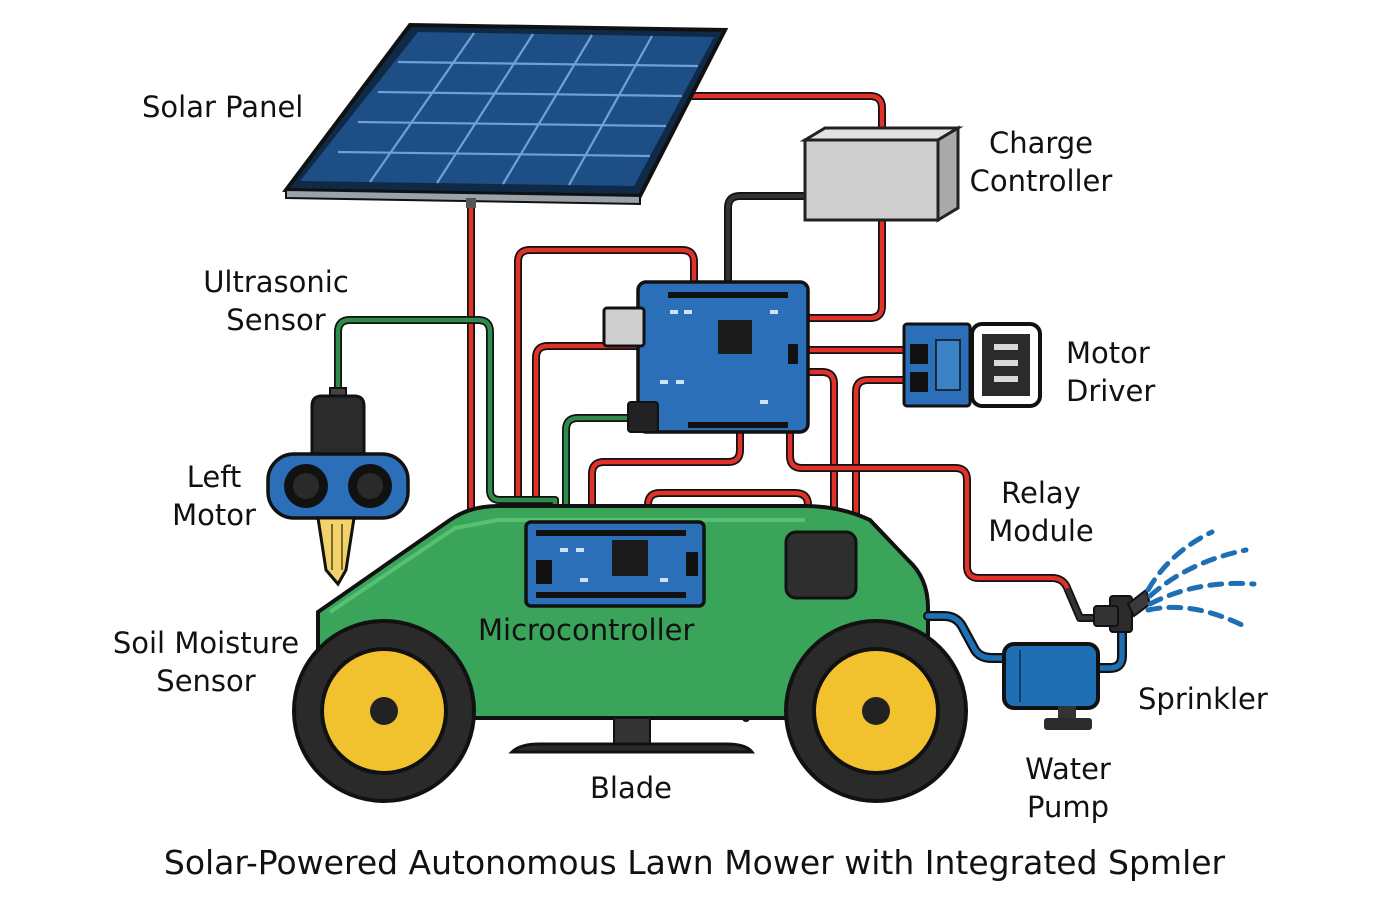 This screenshot has height=921, width=1389. What do you see at coordinates (206, 662) in the screenshot?
I see `label-soil-moisture-sensor: Soil Moisture Sensor` at bounding box center [206, 662].